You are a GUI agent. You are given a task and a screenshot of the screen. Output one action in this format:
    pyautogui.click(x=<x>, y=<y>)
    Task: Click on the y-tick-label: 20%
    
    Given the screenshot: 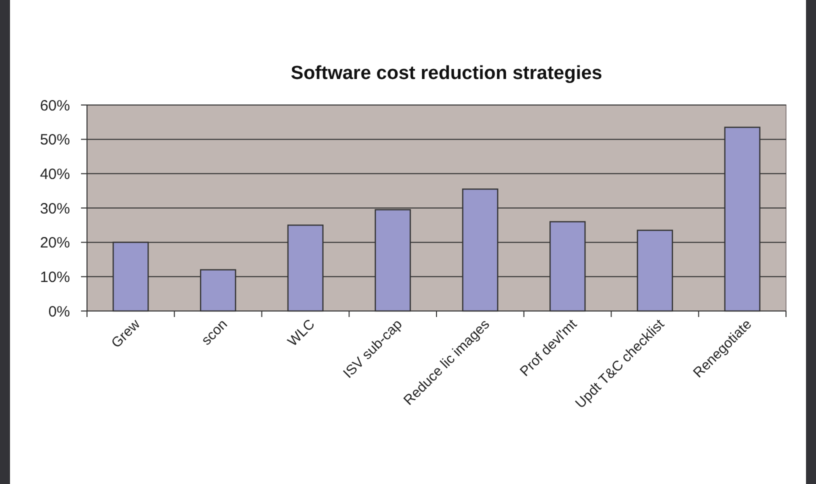 What is the action you would take?
    pyautogui.click(x=55, y=243)
    